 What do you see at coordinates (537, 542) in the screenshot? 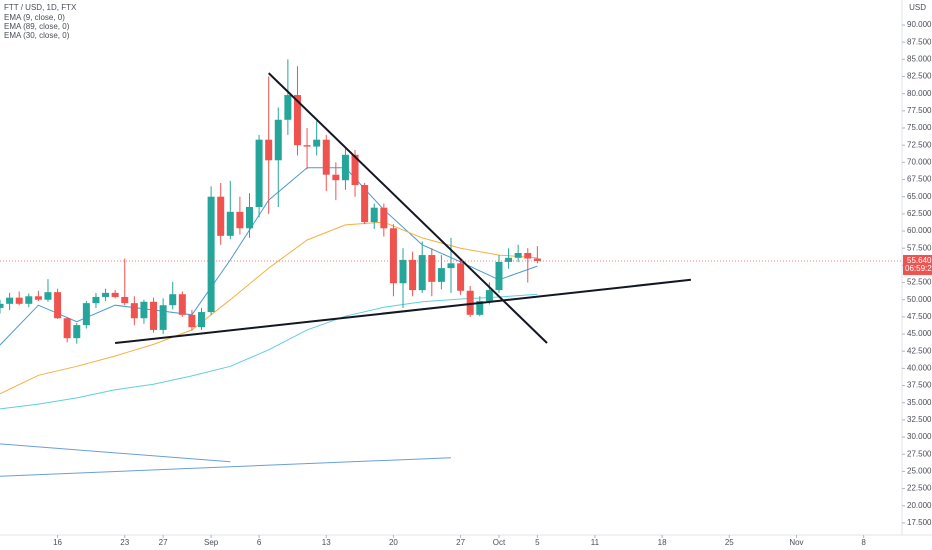
I see `x-tick-label: 5` at bounding box center [537, 542].